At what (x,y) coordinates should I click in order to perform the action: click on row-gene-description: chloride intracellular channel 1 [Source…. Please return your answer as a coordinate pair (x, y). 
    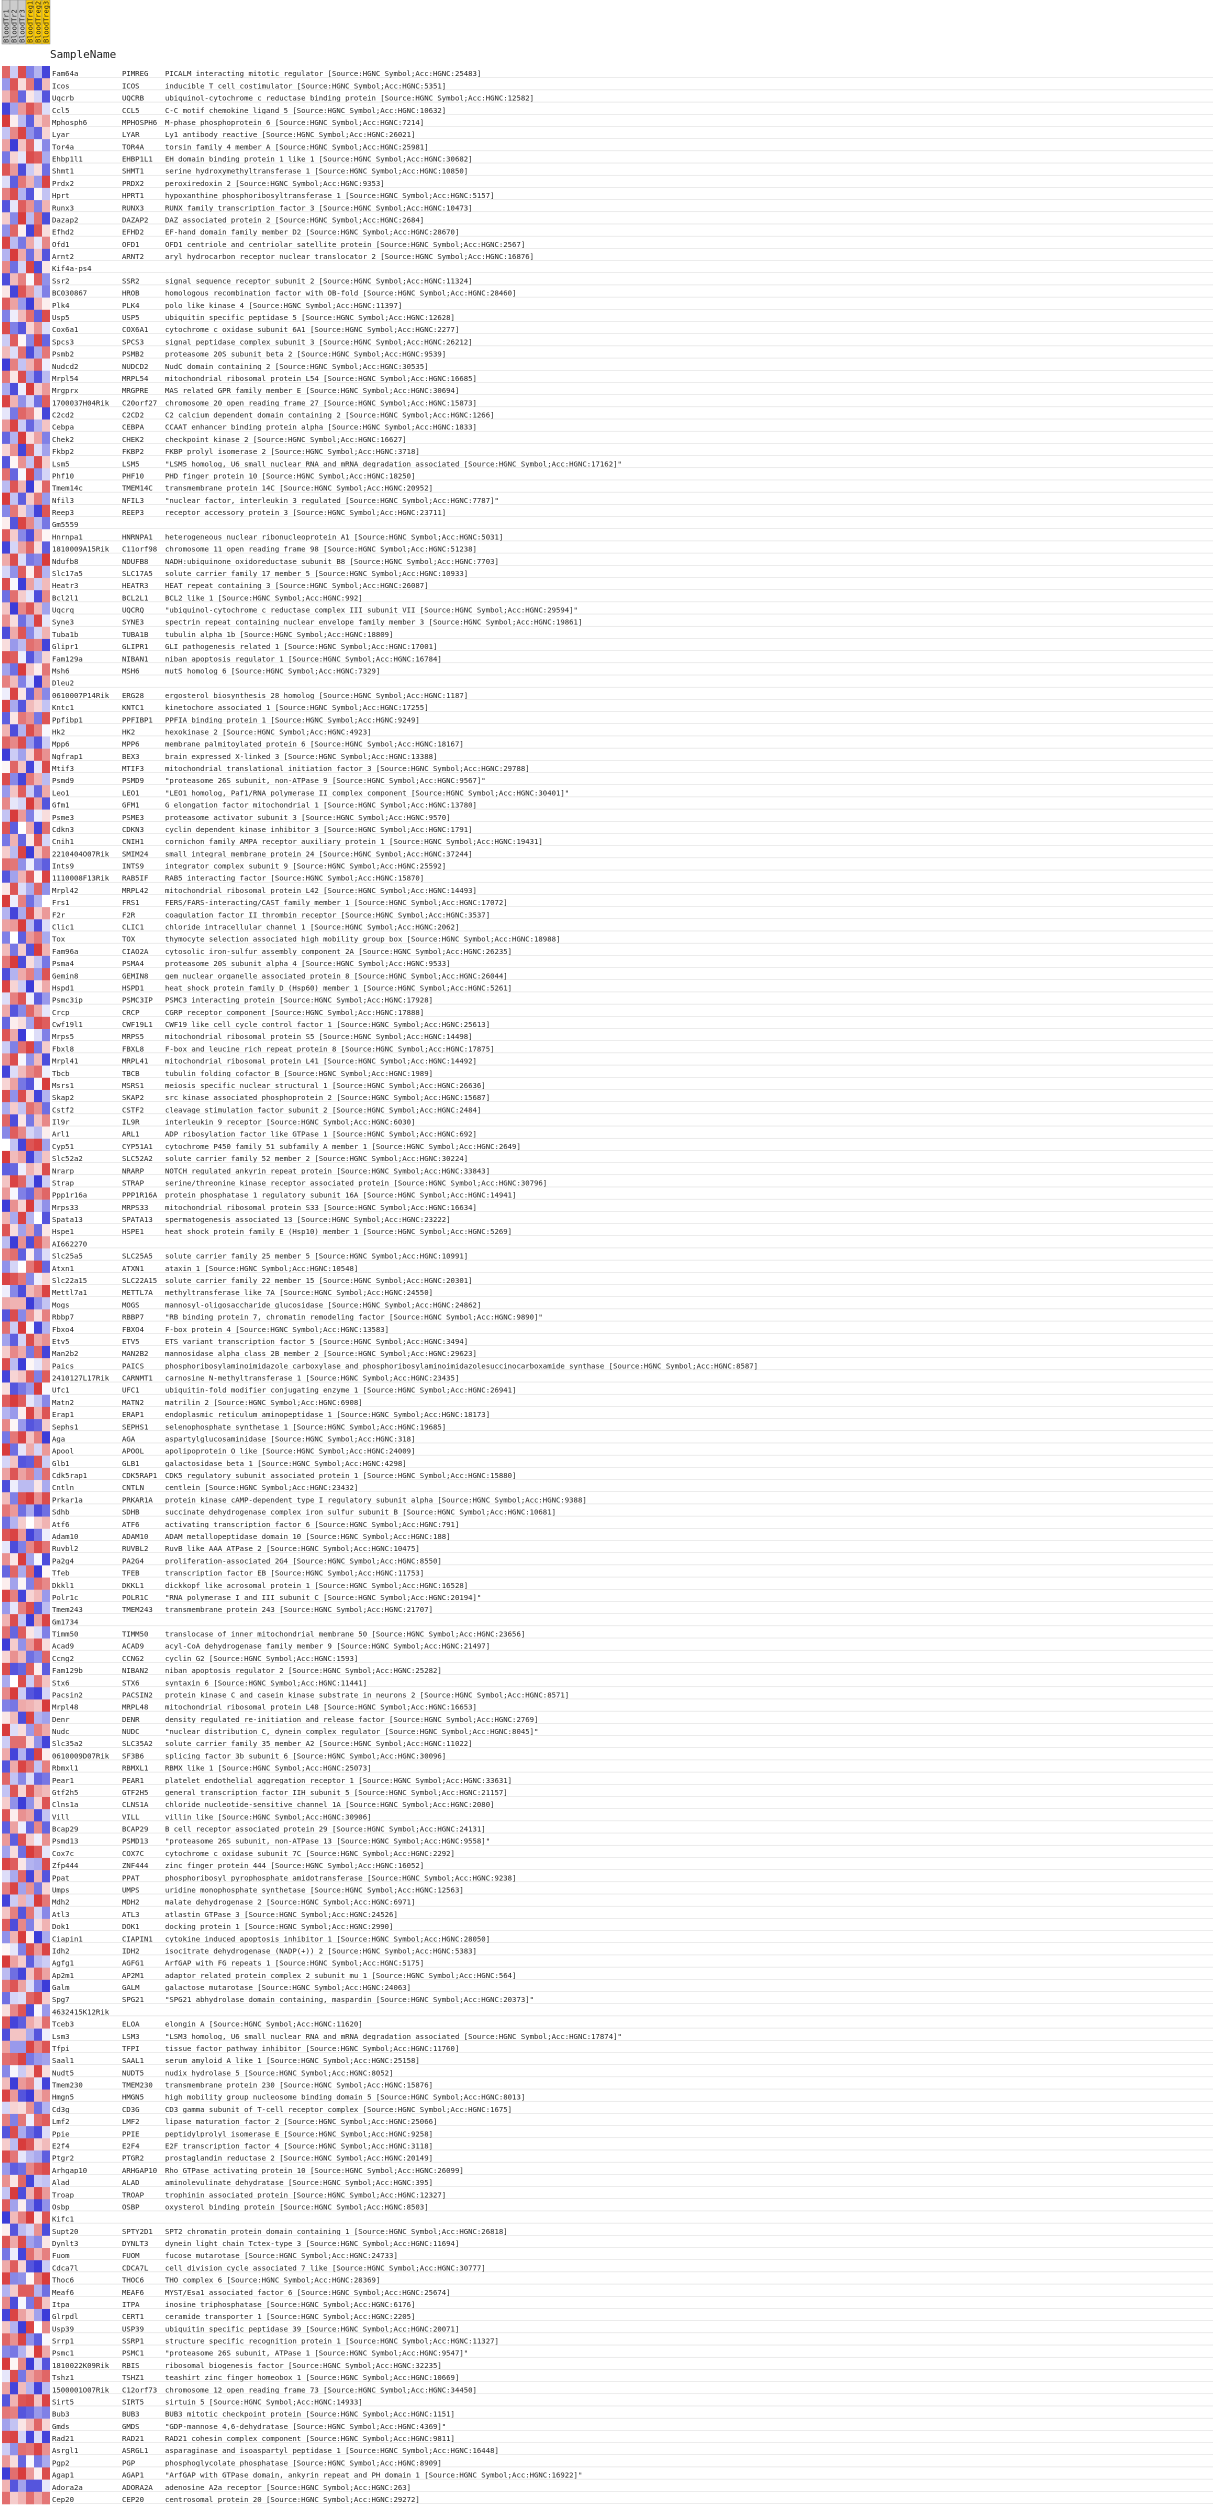
    Looking at the image, I should click on (312, 926).